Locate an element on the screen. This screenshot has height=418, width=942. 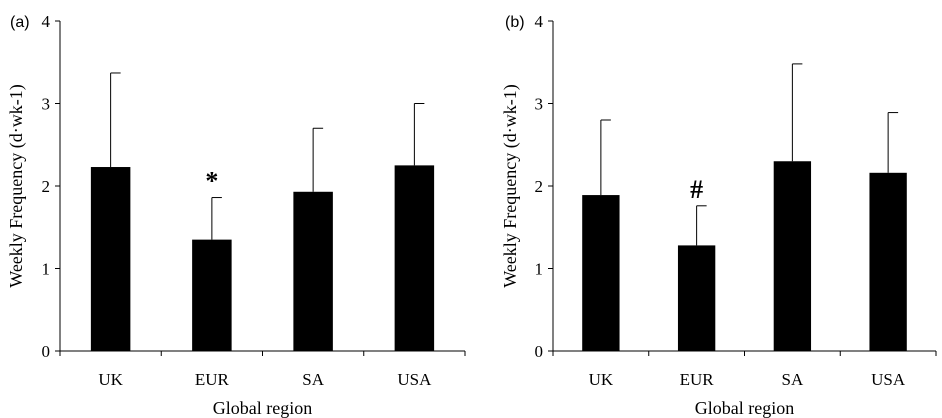
panel-label: (a) is located at coordinates (20, 22).